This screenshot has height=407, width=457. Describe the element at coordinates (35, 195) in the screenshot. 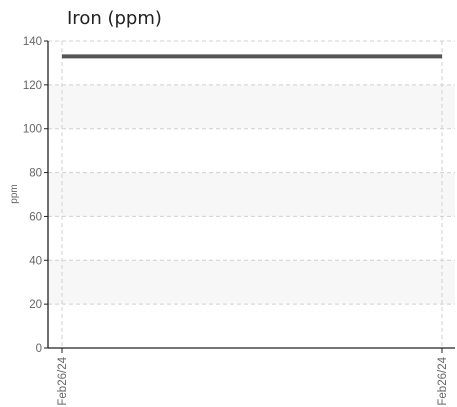

I see `y-ticks: 0 20 40 60 80 100 120 140` at that location.